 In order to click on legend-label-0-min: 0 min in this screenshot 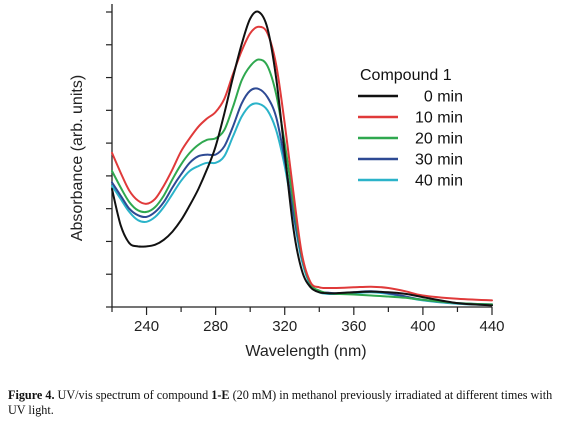, I will do `click(443, 97)`.